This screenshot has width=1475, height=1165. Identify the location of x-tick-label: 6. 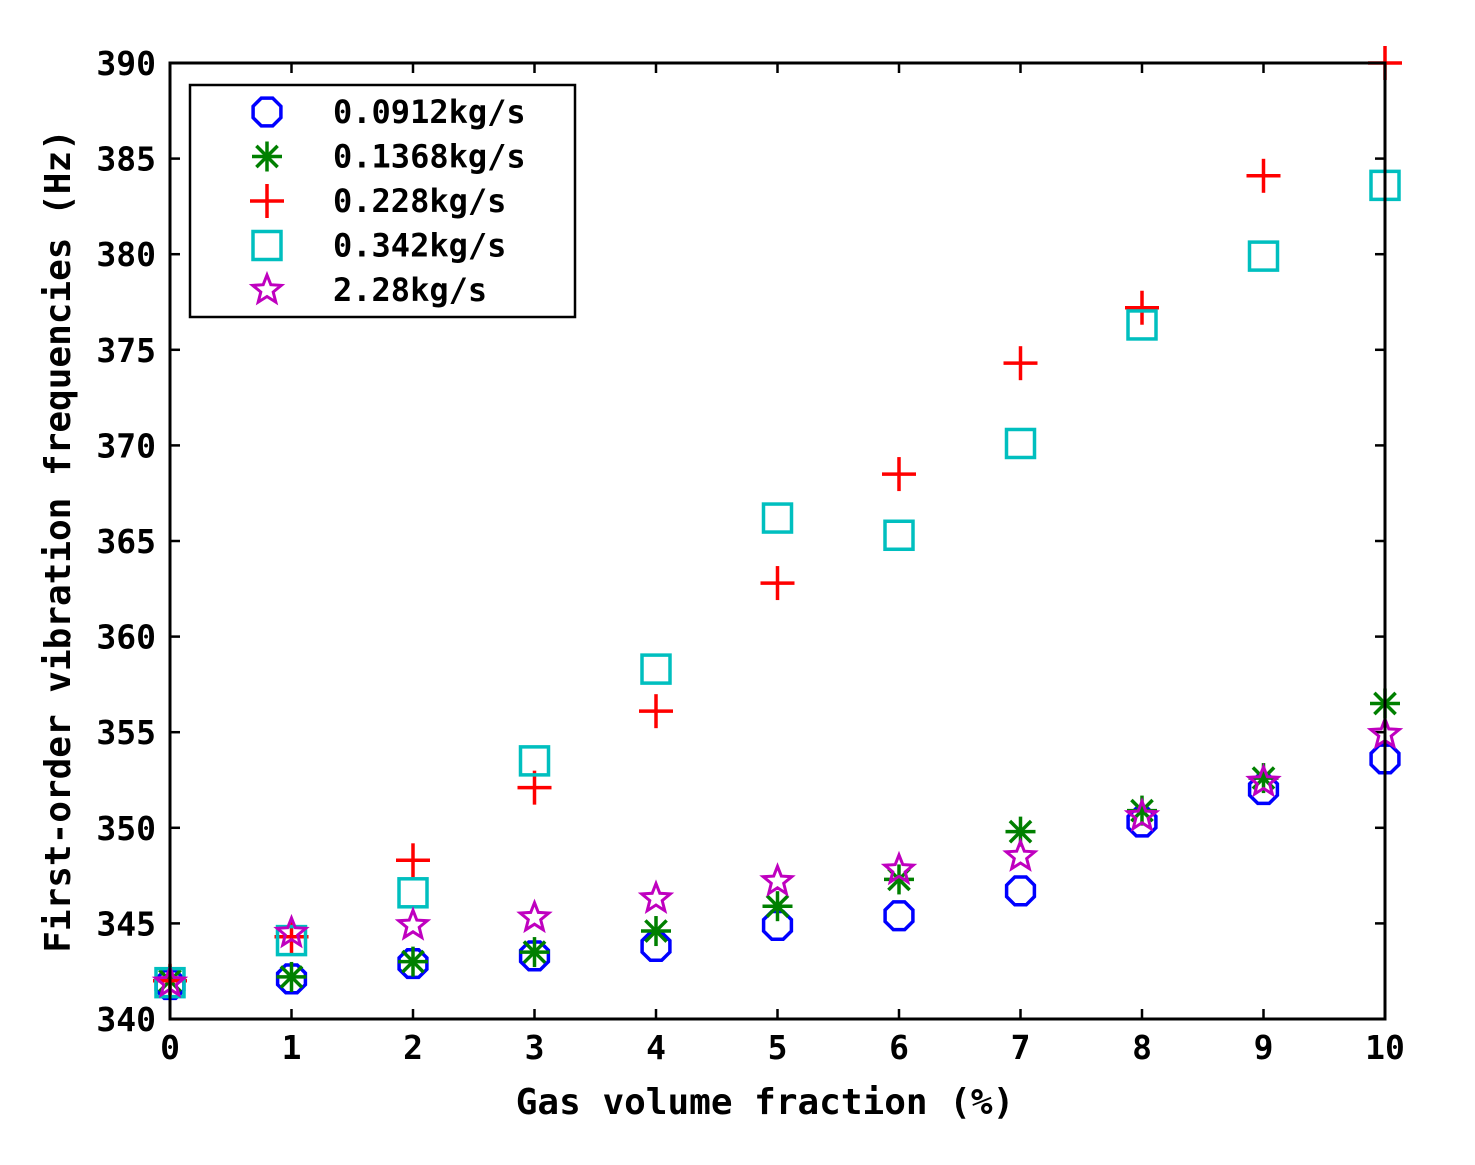
(899, 1047).